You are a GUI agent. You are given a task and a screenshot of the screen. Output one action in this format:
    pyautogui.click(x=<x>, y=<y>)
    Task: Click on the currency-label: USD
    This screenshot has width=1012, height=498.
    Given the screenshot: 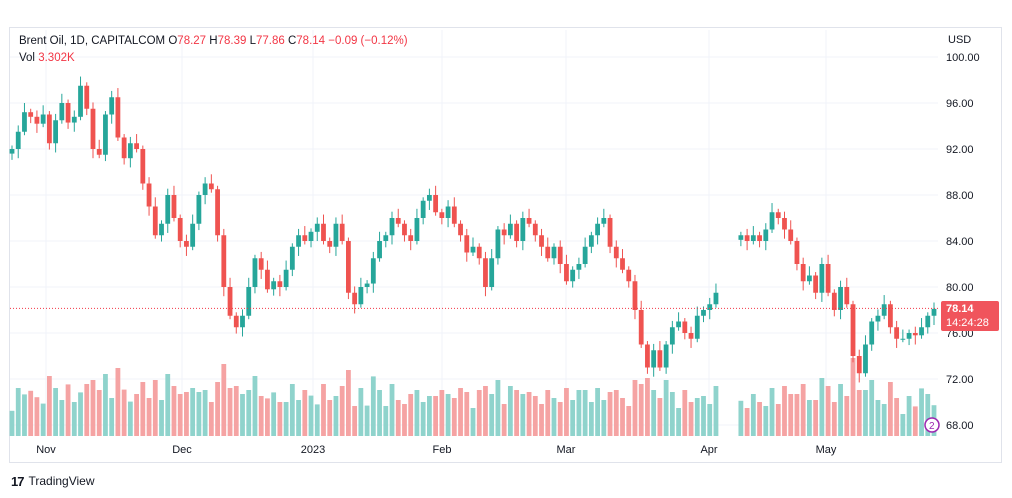 What is the action you would take?
    pyautogui.click(x=960, y=40)
    